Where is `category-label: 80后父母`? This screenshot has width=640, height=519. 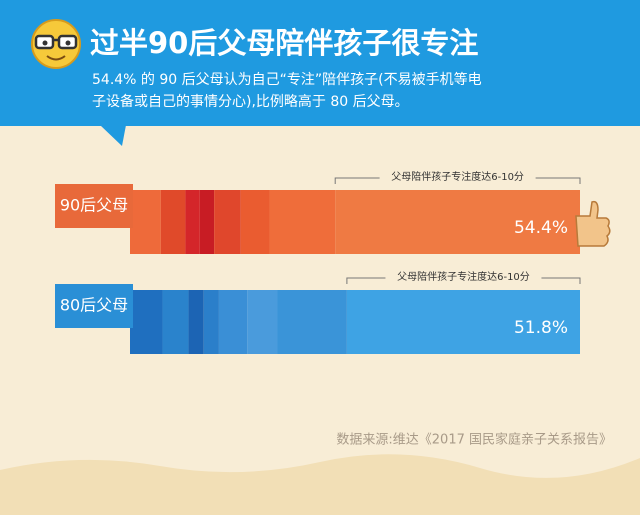 category-label: 80后父母 is located at coordinates (94, 305).